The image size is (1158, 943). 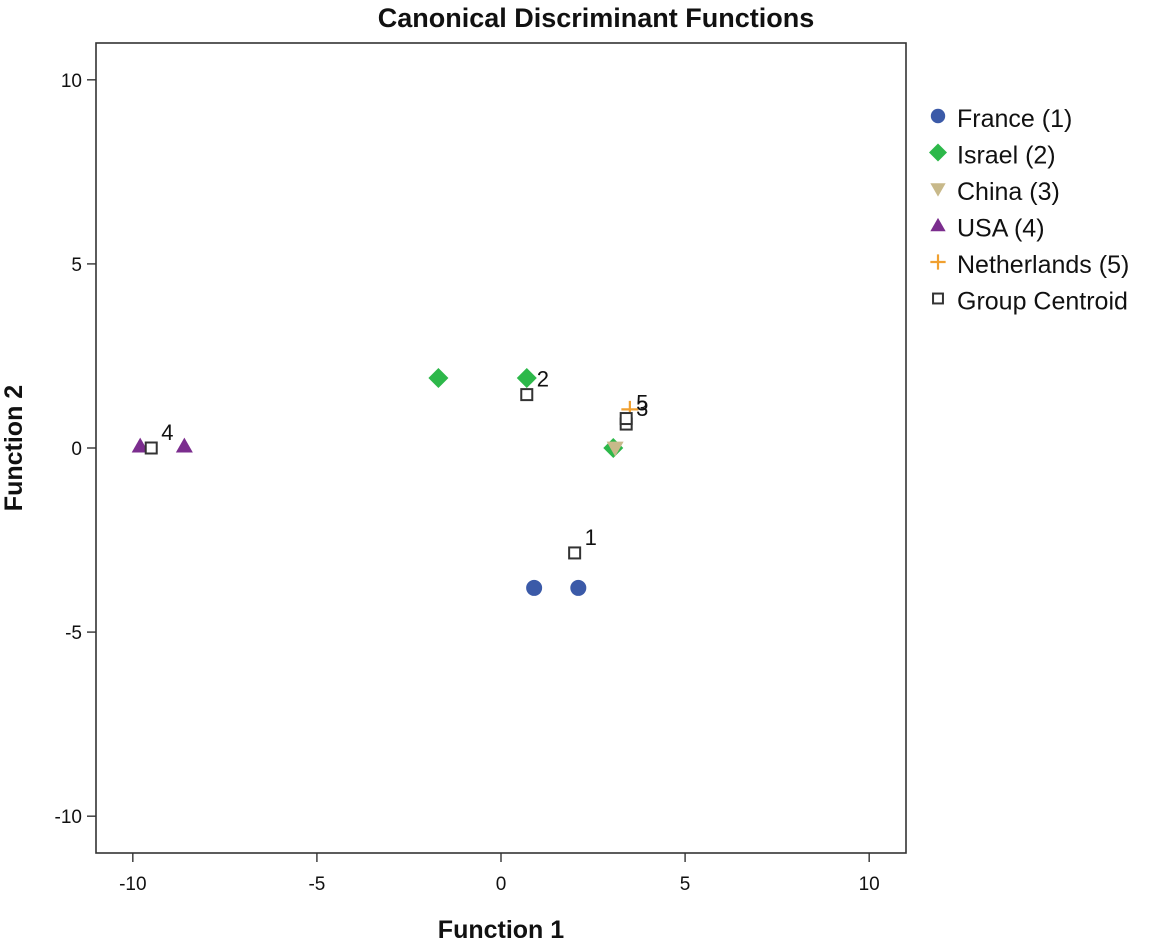 I want to click on y-tick-label: -5, so click(x=73, y=633).